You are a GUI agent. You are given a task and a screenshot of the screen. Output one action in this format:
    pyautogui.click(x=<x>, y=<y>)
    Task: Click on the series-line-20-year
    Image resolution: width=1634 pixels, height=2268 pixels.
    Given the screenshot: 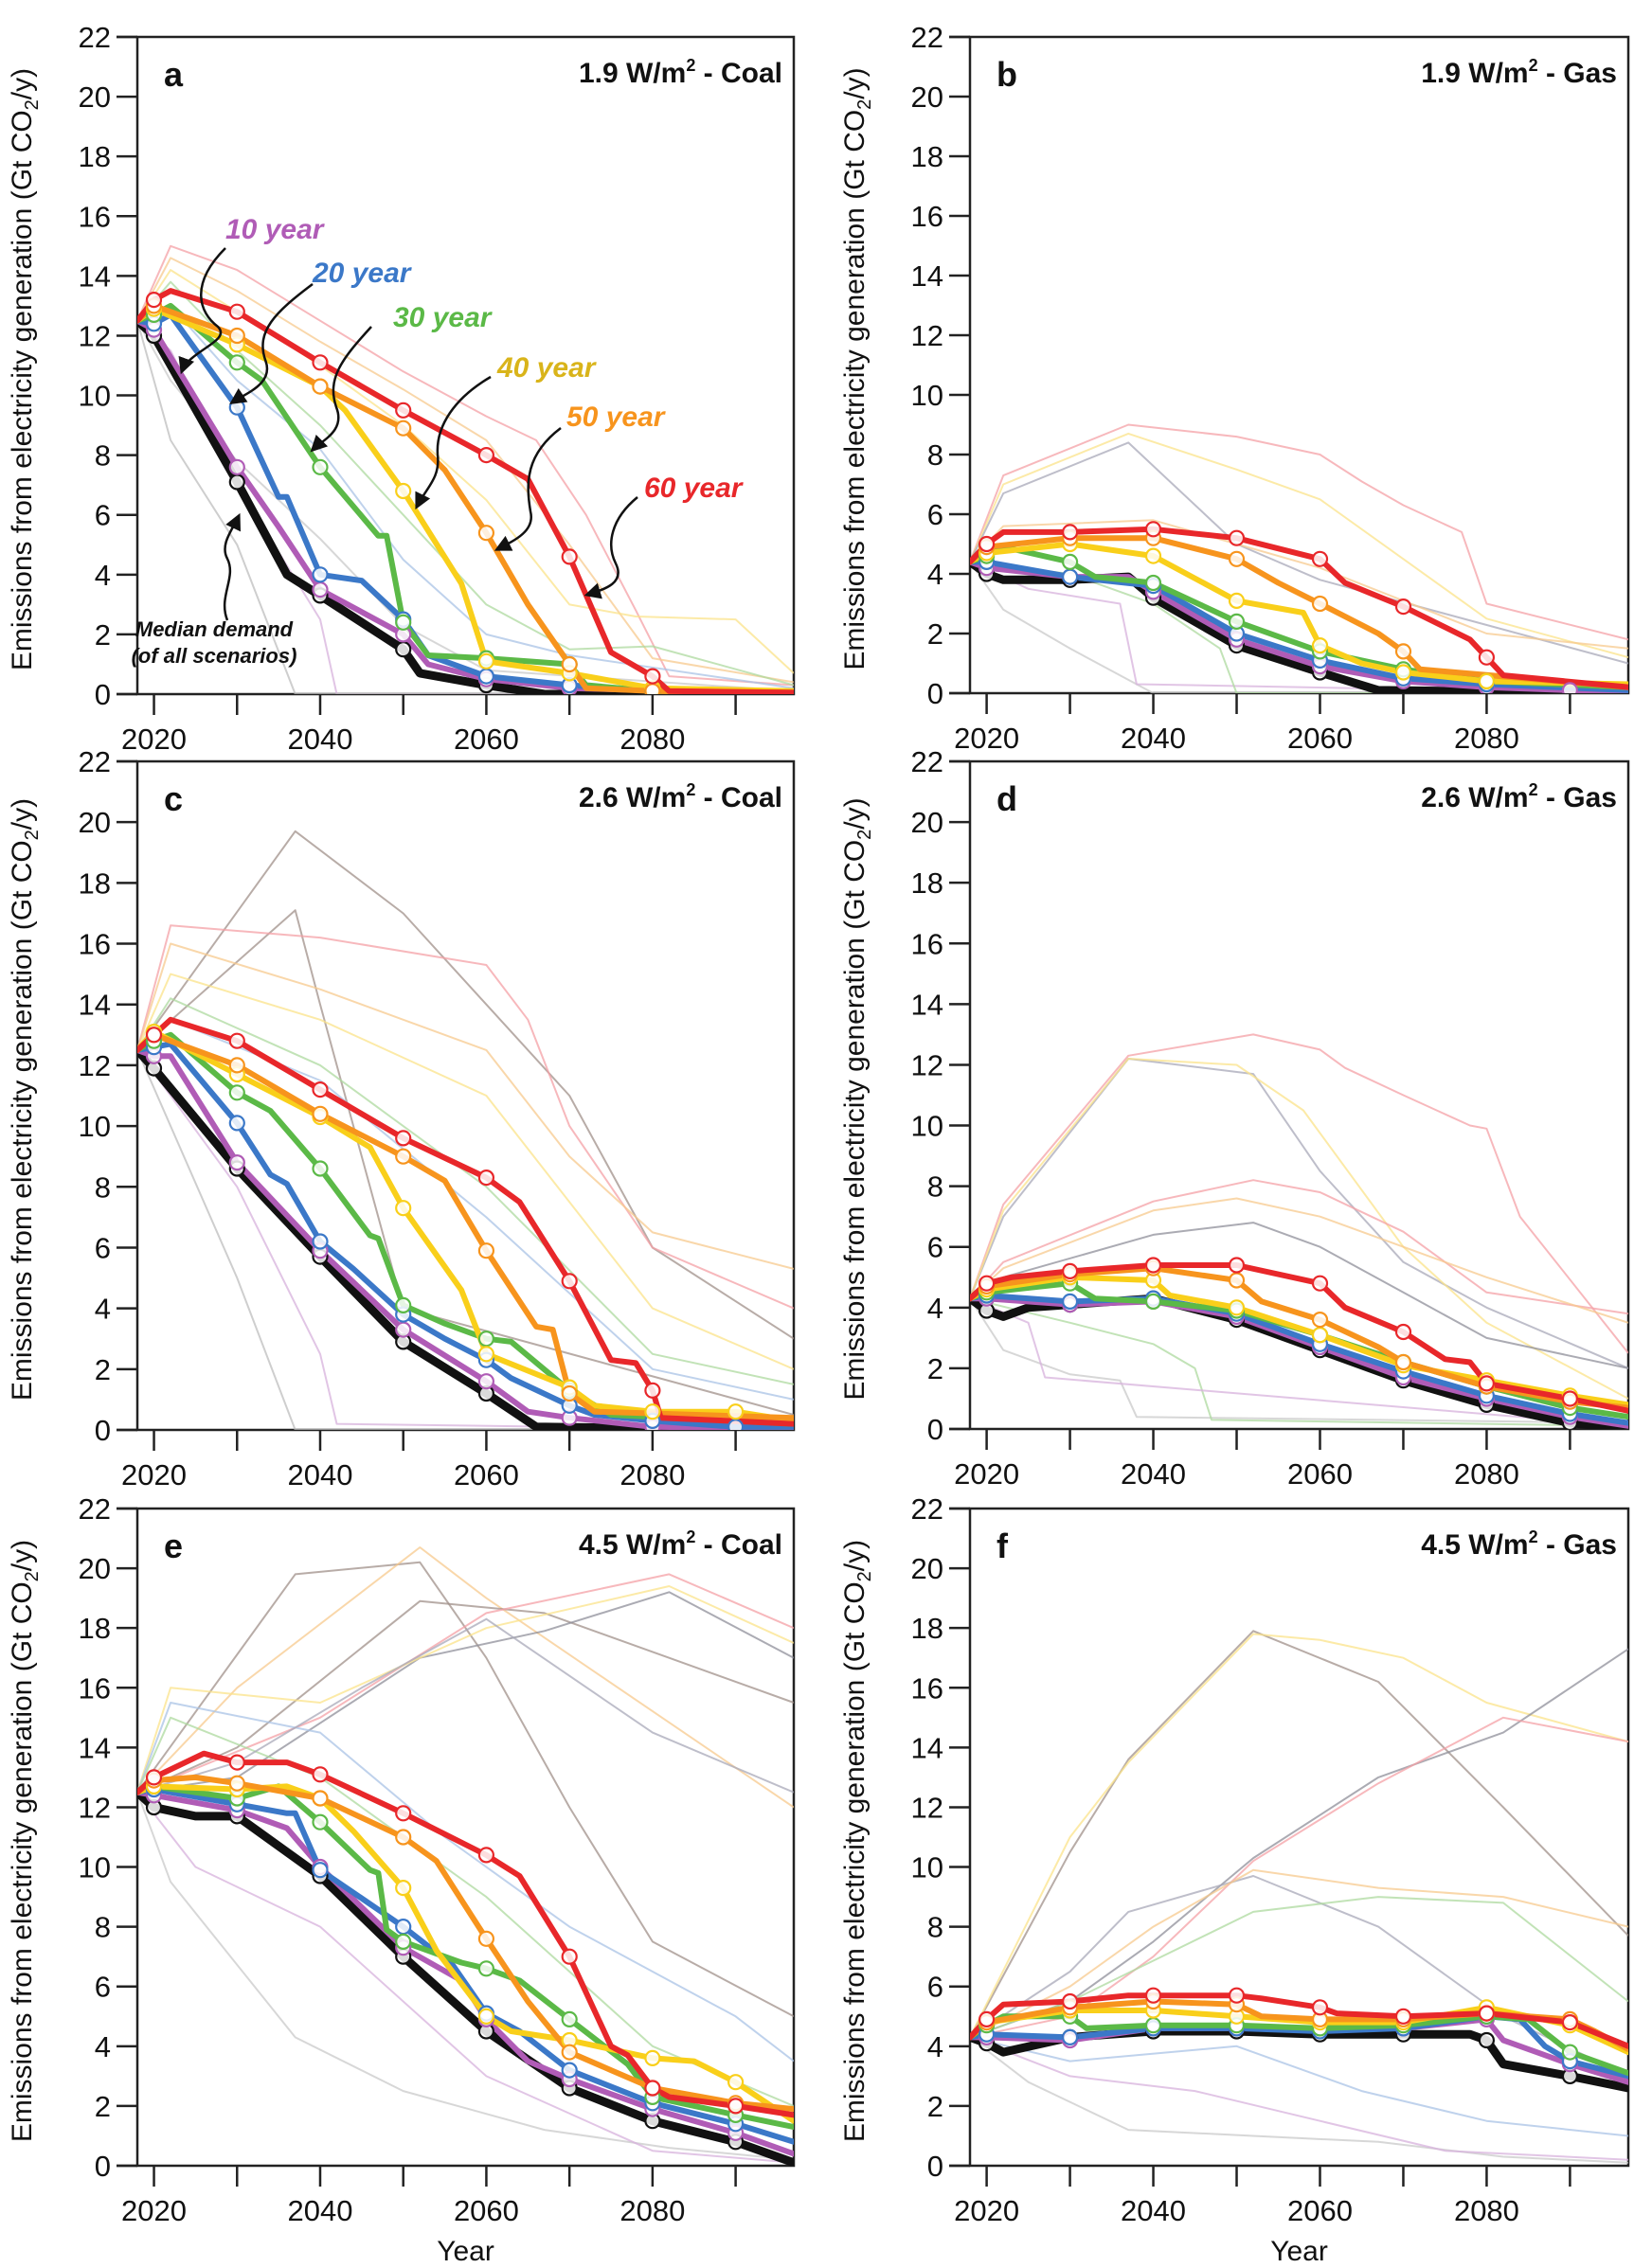 What is the action you would take?
    pyautogui.click(x=465, y=1965)
    